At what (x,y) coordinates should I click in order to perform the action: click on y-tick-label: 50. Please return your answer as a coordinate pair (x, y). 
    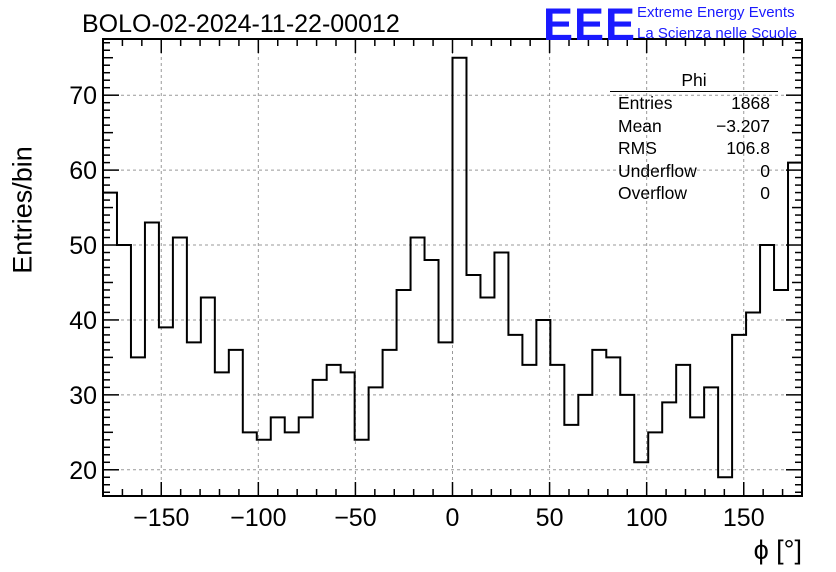
    Looking at the image, I should click on (83, 246).